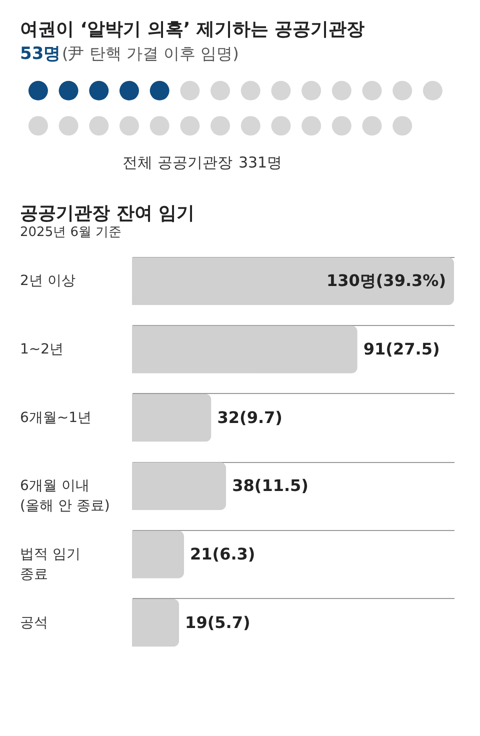 Image resolution: width=480 pixels, height=736 pixels. Describe the element at coordinates (260, 163) in the screenshot. I see `data-label: 331명` at that location.